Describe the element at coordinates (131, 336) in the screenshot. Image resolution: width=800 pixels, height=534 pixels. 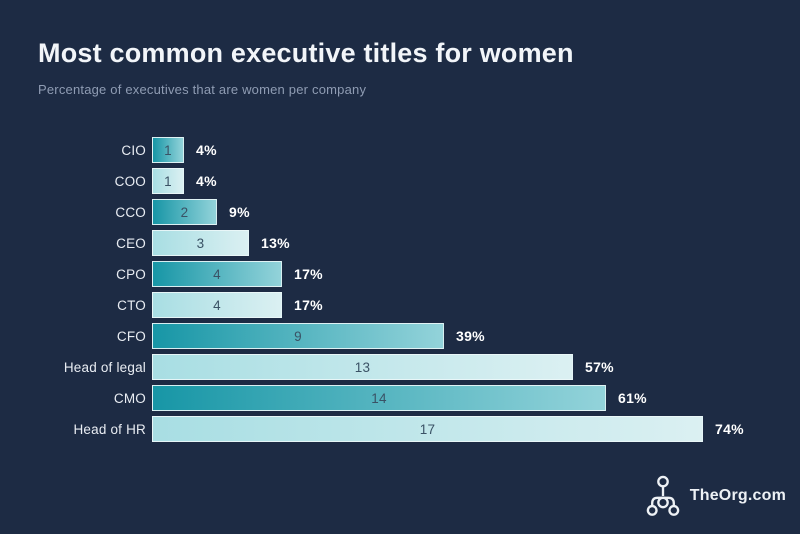
I see `category-label: CFO` at that location.